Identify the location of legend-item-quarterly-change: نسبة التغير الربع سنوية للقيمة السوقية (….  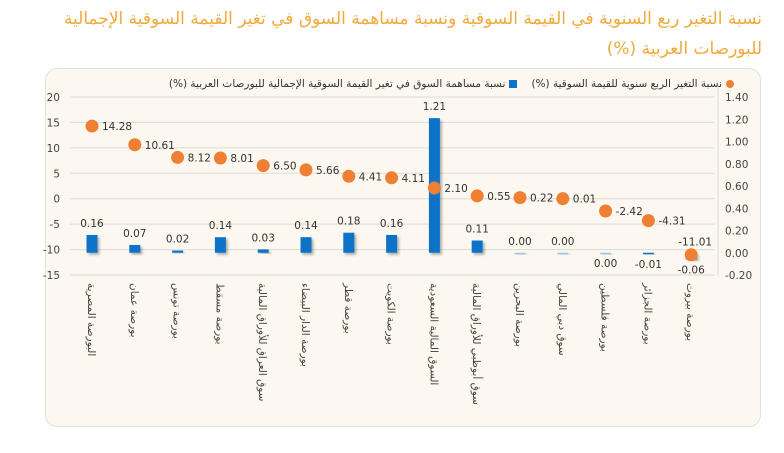
(632, 84).